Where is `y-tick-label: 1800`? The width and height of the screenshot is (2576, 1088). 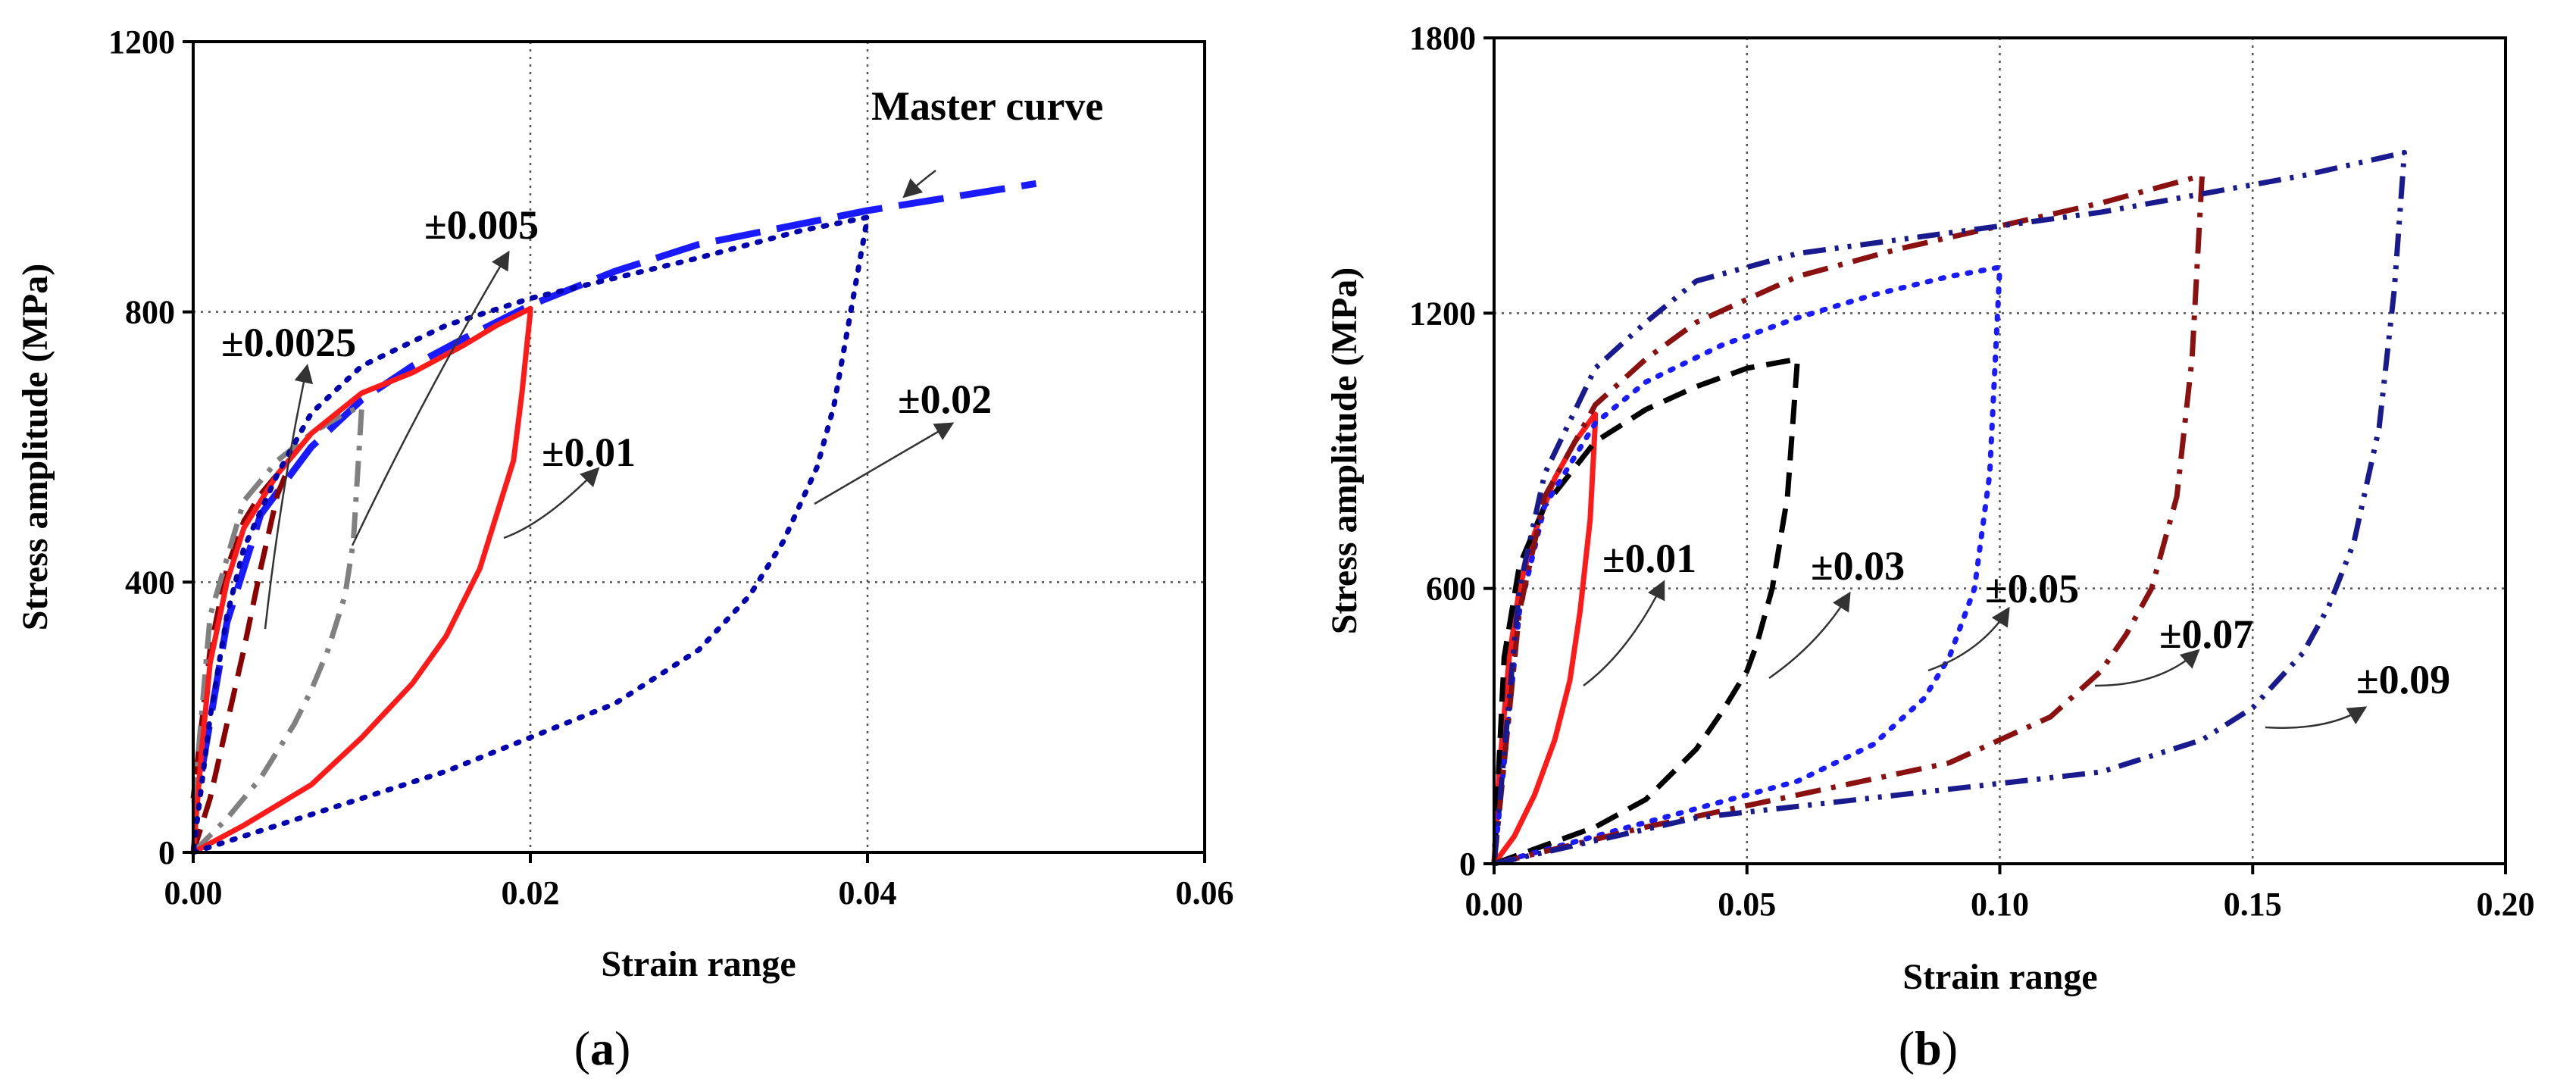
y-tick-label: 1800 is located at coordinates (1442, 38).